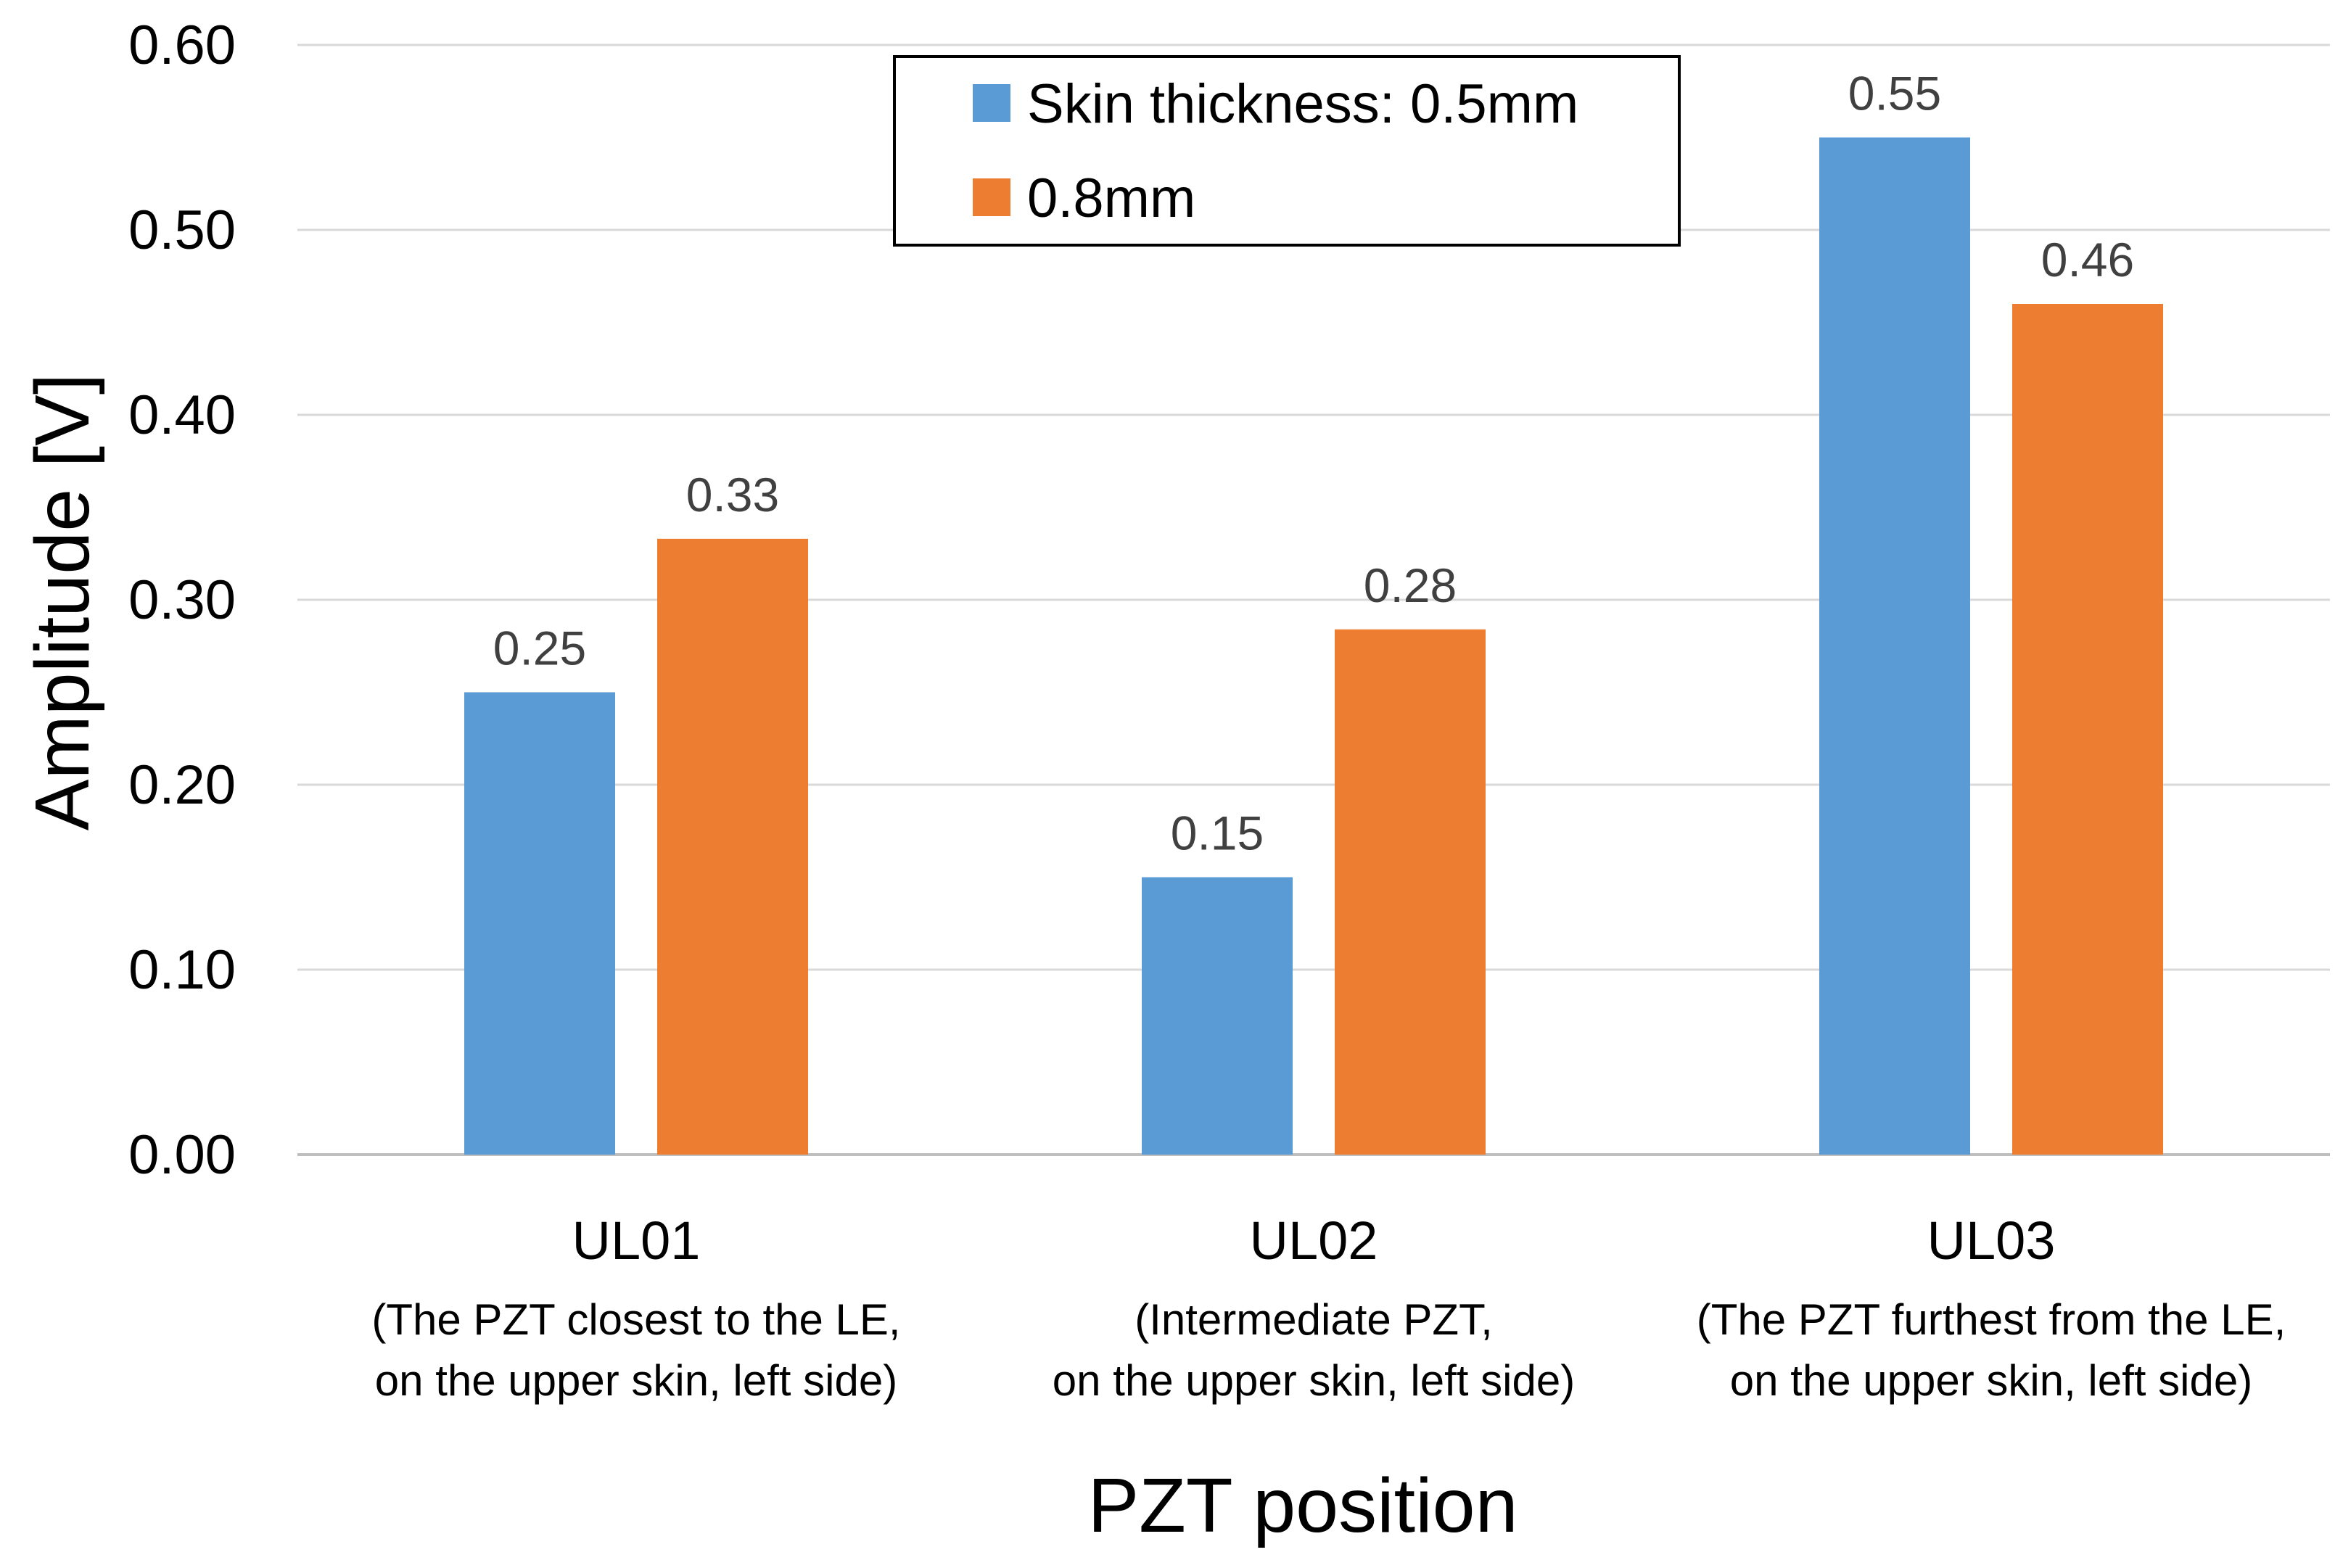  I want to click on category-sublabel-line2-UL03: on the upper skin, left side), so click(1991, 1380).